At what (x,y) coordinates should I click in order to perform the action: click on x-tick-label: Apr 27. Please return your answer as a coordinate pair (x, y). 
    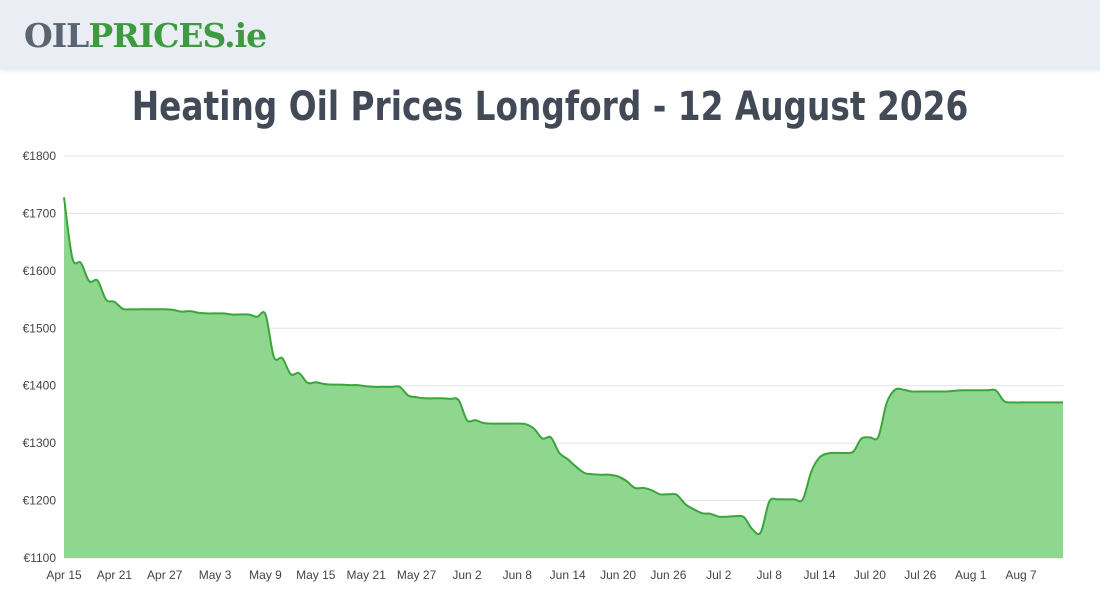
    Looking at the image, I should click on (165, 575).